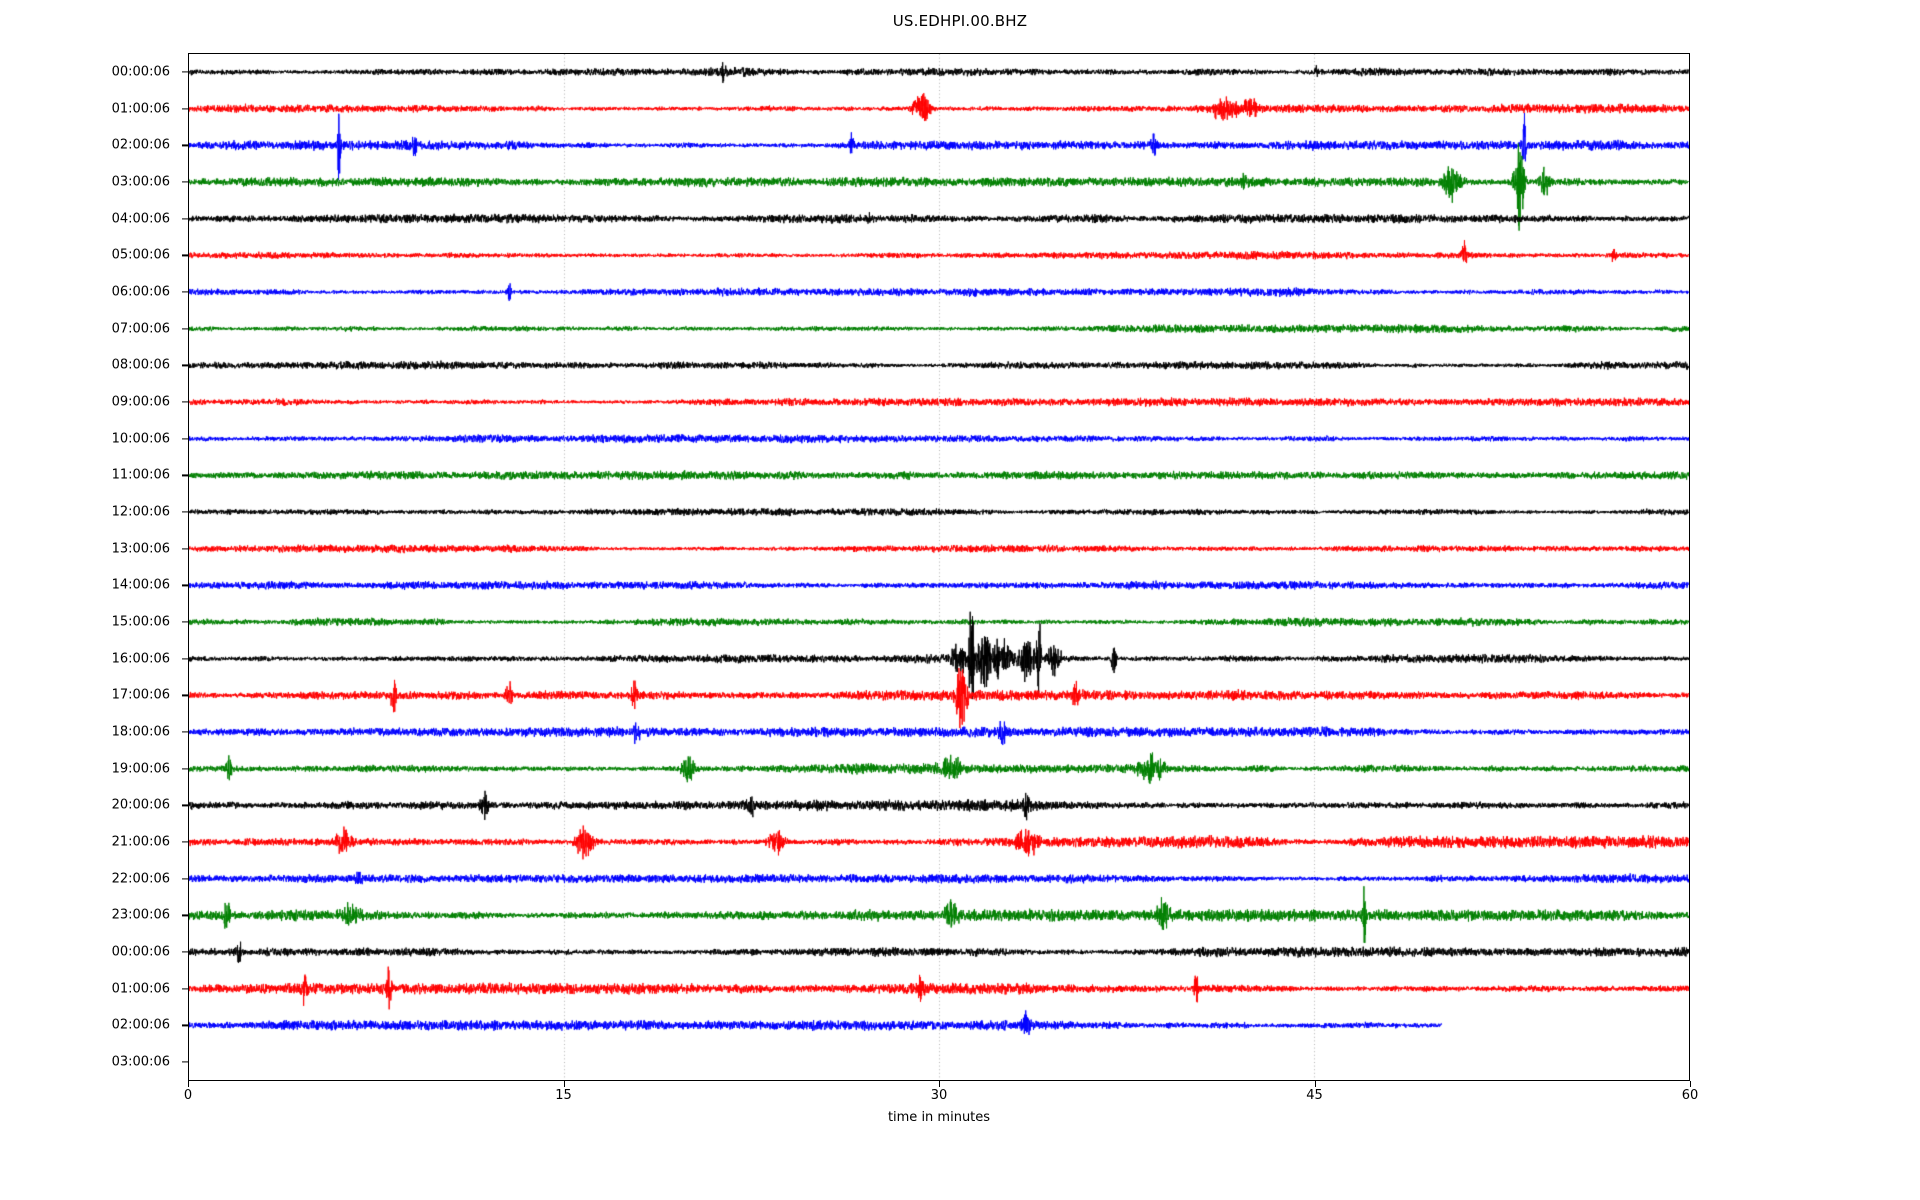 This screenshot has height=1200, width=1920. I want to click on x-axis-tick-label: 45, so click(1314, 1095).